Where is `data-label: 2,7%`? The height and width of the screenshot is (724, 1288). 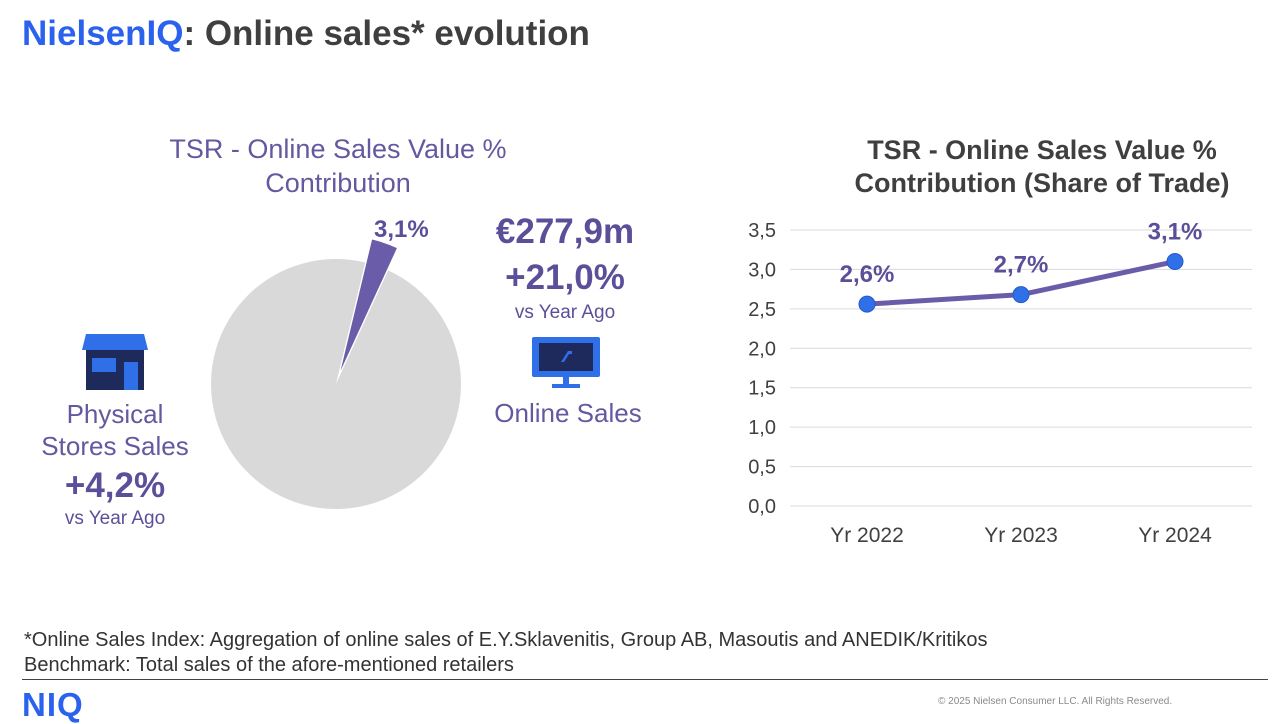
data-label: 2,7% is located at coordinates (1021, 265).